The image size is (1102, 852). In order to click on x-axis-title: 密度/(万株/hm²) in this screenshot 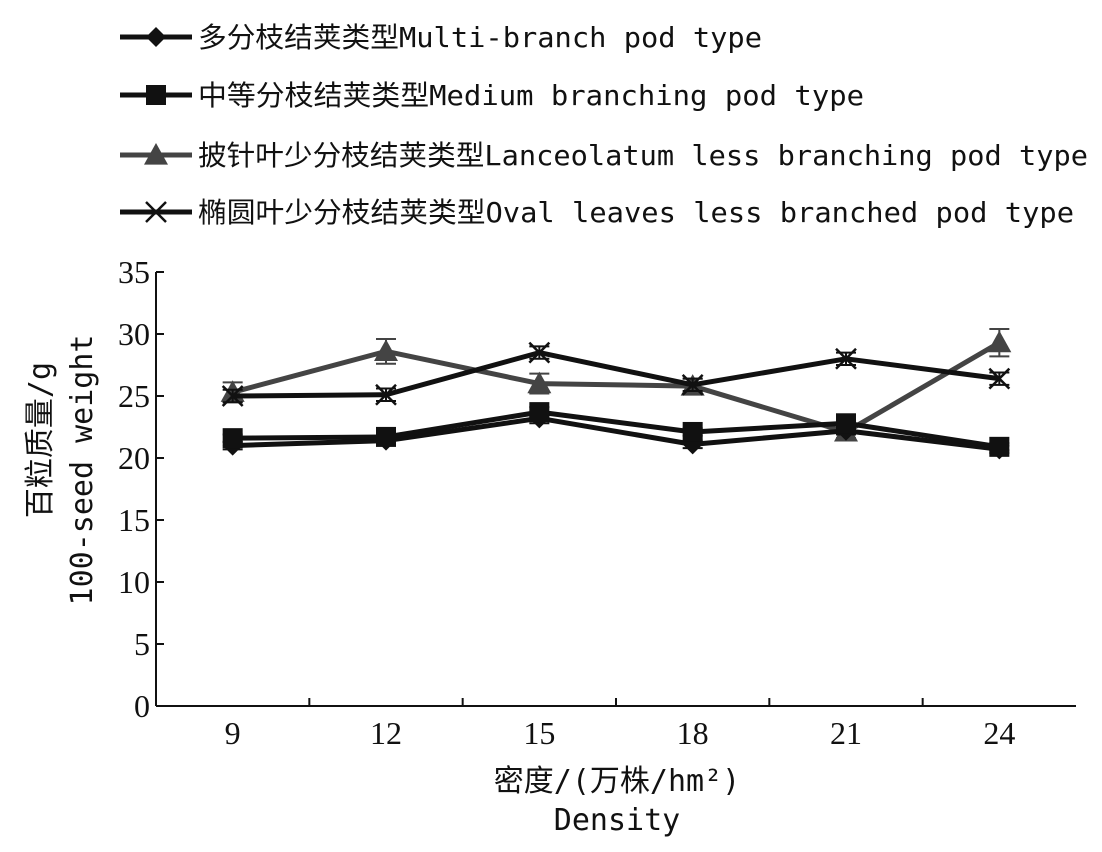, I will do `click(617, 781)`.